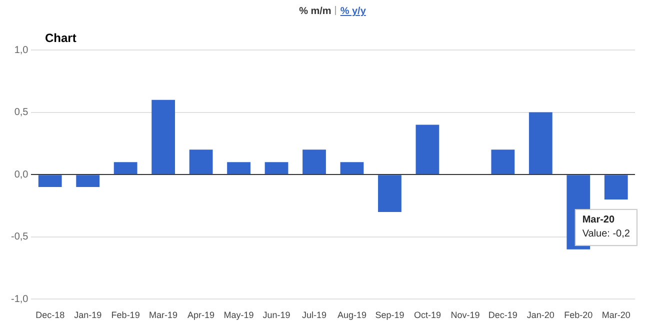 Image resolution: width=665 pixels, height=328 pixels. I want to click on x-tick-label: Mar-19, so click(163, 315).